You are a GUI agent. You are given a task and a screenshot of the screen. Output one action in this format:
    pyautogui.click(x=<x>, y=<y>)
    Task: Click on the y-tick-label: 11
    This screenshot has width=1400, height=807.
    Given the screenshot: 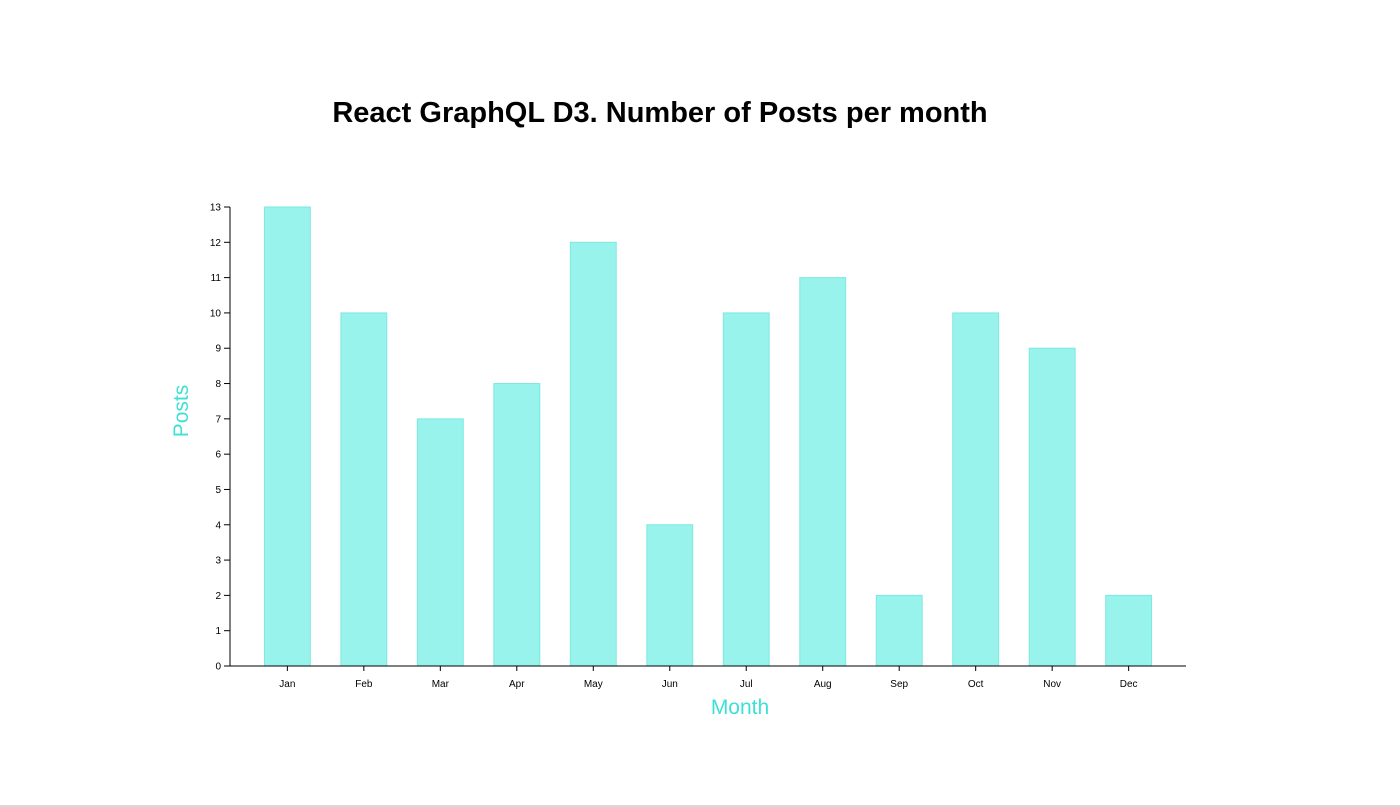 What is the action you would take?
    pyautogui.click(x=216, y=278)
    